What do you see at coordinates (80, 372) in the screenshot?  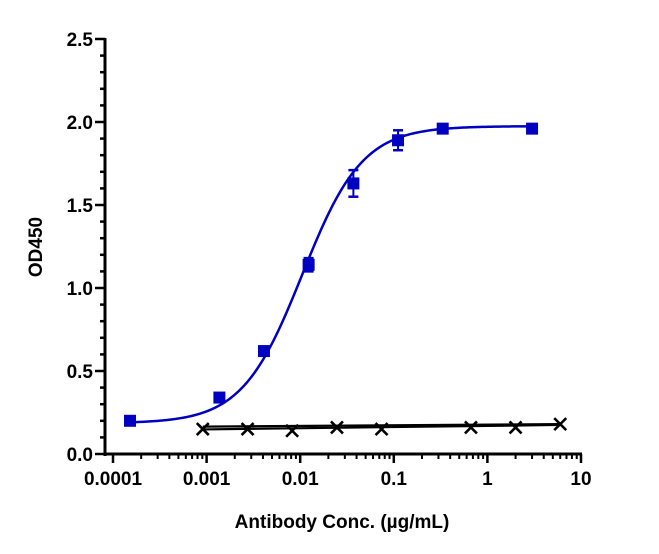 I see `y-tick-label: 0.5` at bounding box center [80, 372].